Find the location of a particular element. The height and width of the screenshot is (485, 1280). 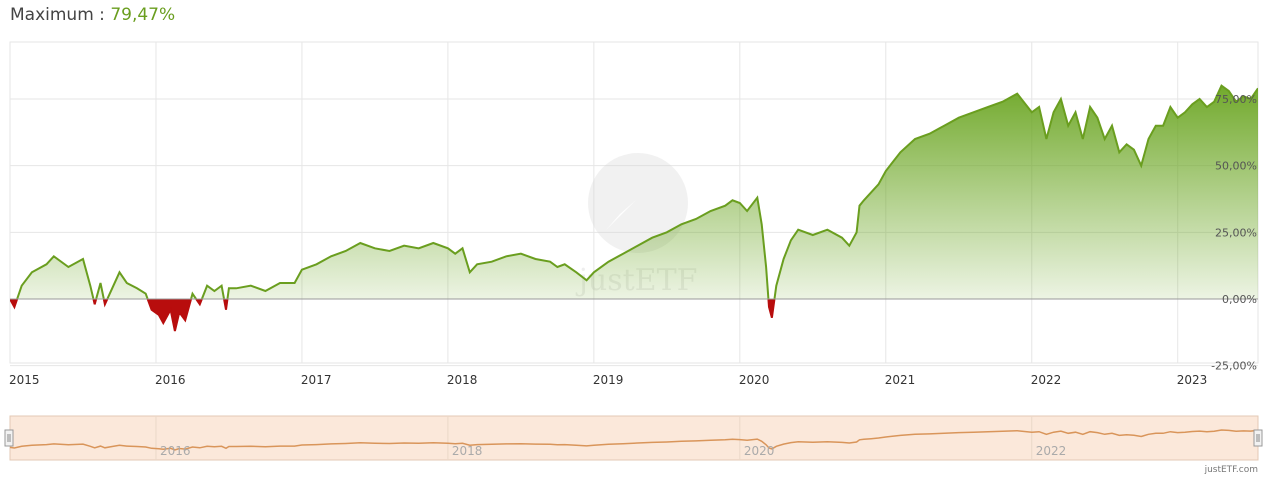

maximum-value: 79,47% is located at coordinates (143, 15).